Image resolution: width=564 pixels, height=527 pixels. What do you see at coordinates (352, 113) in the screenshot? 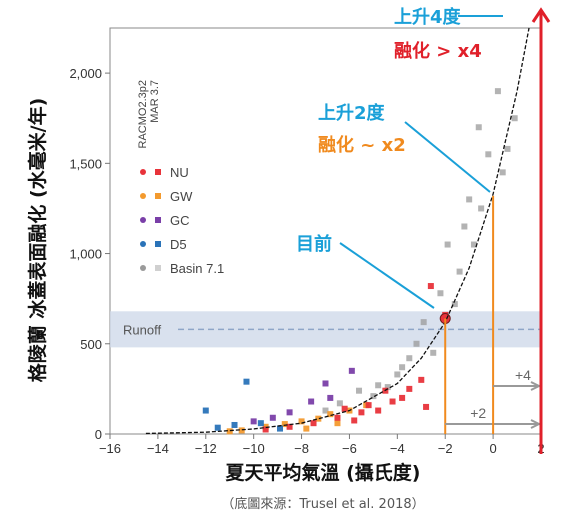
I see `annotation-plus2-title: 上升2度` at bounding box center [352, 113].